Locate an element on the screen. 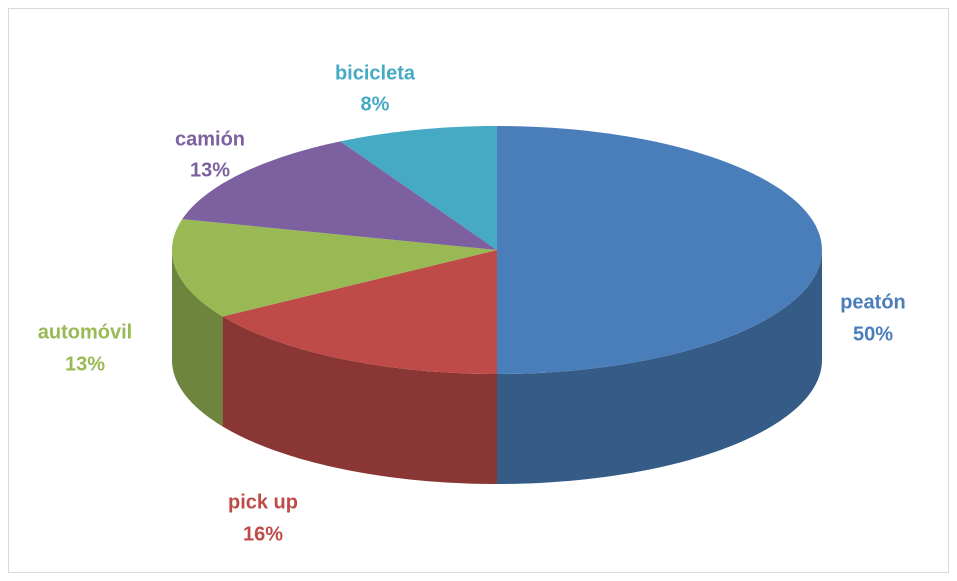 The image size is (957, 581). slice-name: automóvil is located at coordinates (85, 332).